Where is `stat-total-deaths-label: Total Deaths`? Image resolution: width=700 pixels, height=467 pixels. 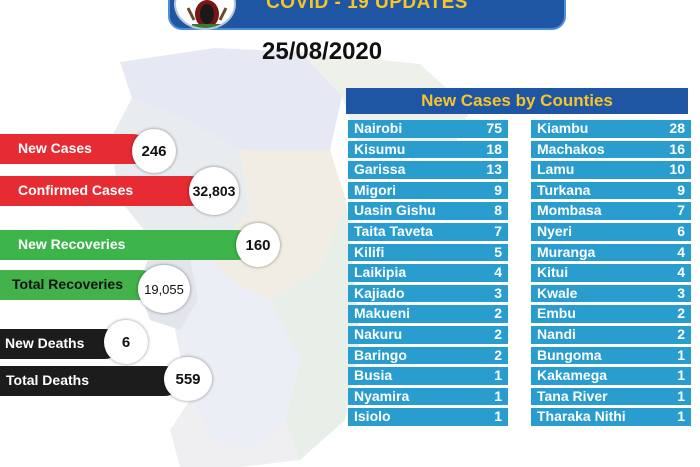 stat-total-deaths-label: Total Deaths is located at coordinates (47, 380).